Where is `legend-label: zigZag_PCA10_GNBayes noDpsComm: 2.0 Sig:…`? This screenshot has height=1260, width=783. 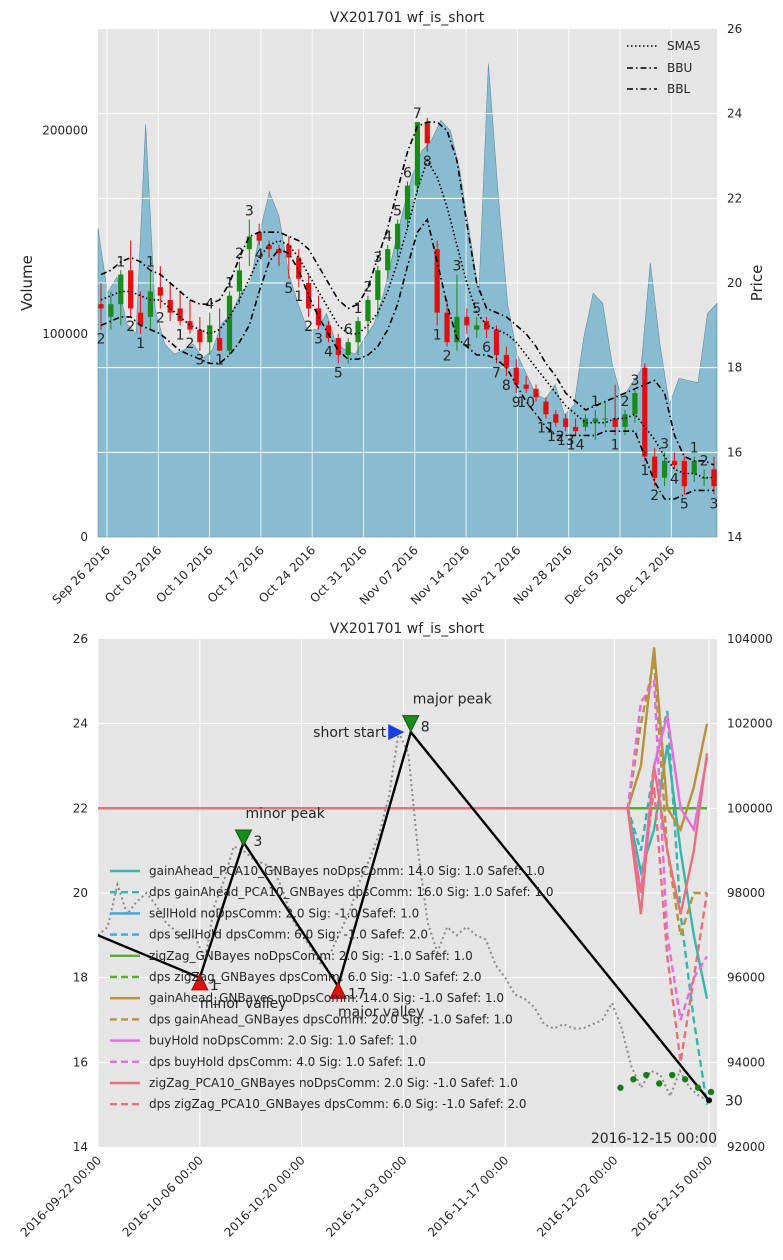 legend-label: zigZag_PCA10_GNBayes noDpsComm: 2.0 Sig:… is located at coordinates (333, 1083).